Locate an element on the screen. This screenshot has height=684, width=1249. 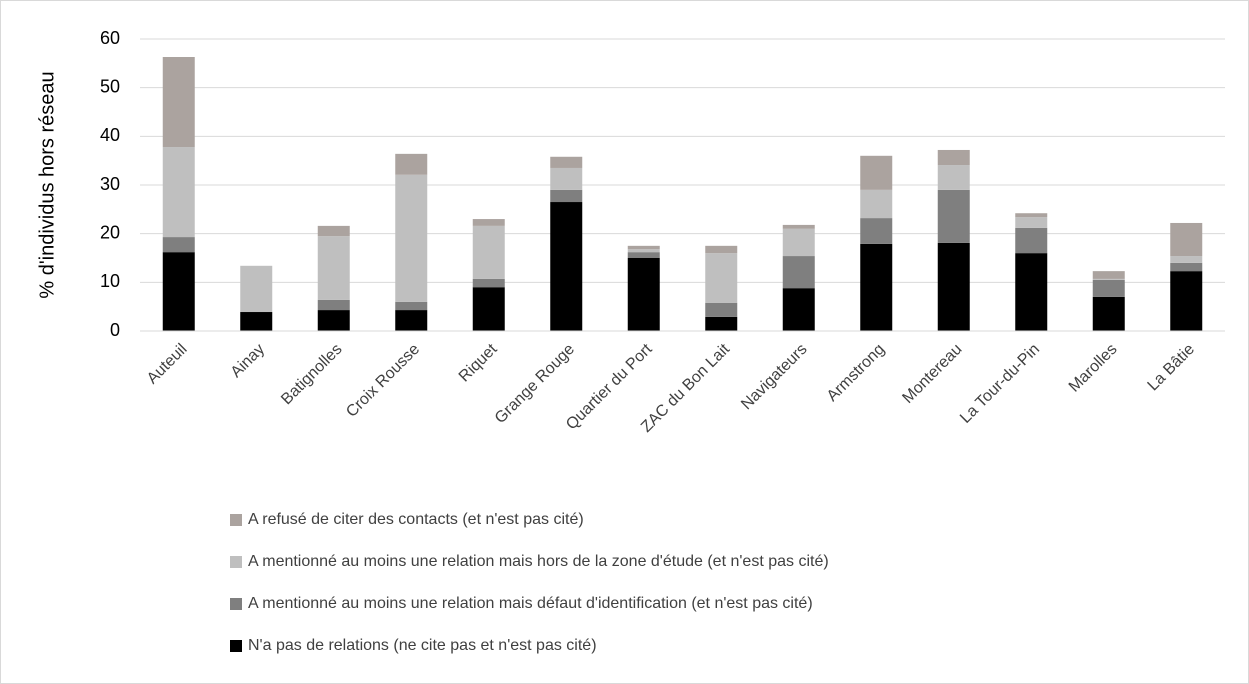
y-tick-label: 60 is located at coordinates (110, 38).